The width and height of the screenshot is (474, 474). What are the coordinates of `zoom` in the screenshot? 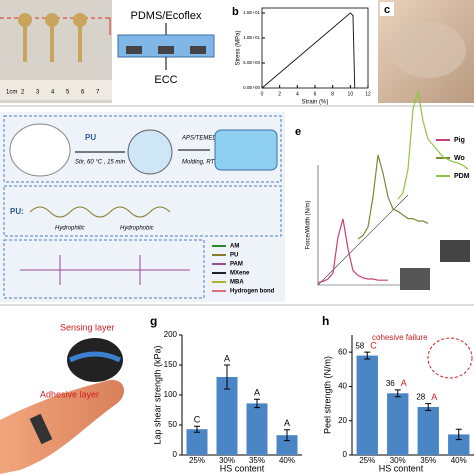 It's located at (95, 360).